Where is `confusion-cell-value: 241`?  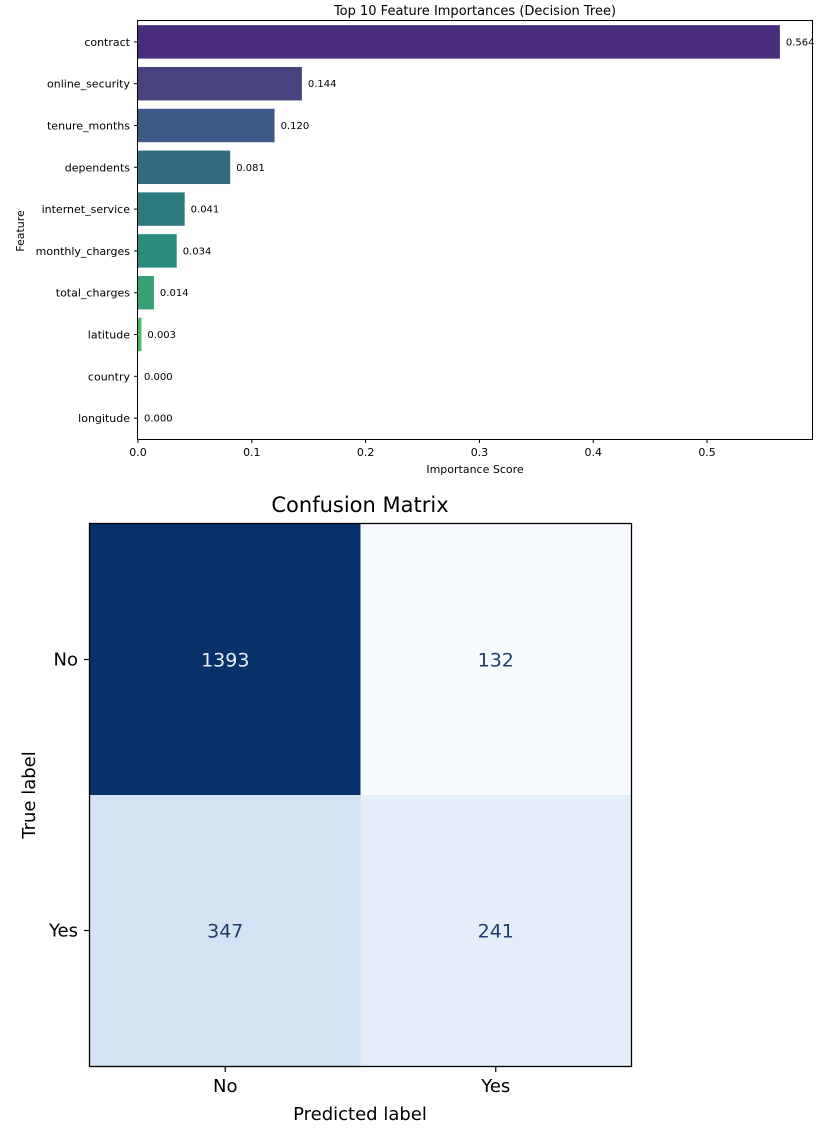
confusion-cell-value: 241 is located at coordinates (496, 932).